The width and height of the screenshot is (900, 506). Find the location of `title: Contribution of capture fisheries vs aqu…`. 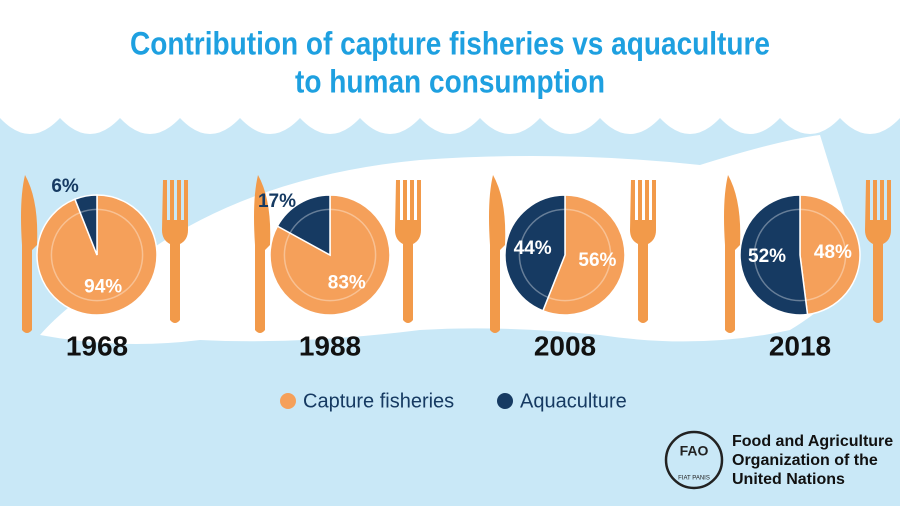

title: Contribution of capture fisheries vs aqu… is located at coordinates (450, 43).